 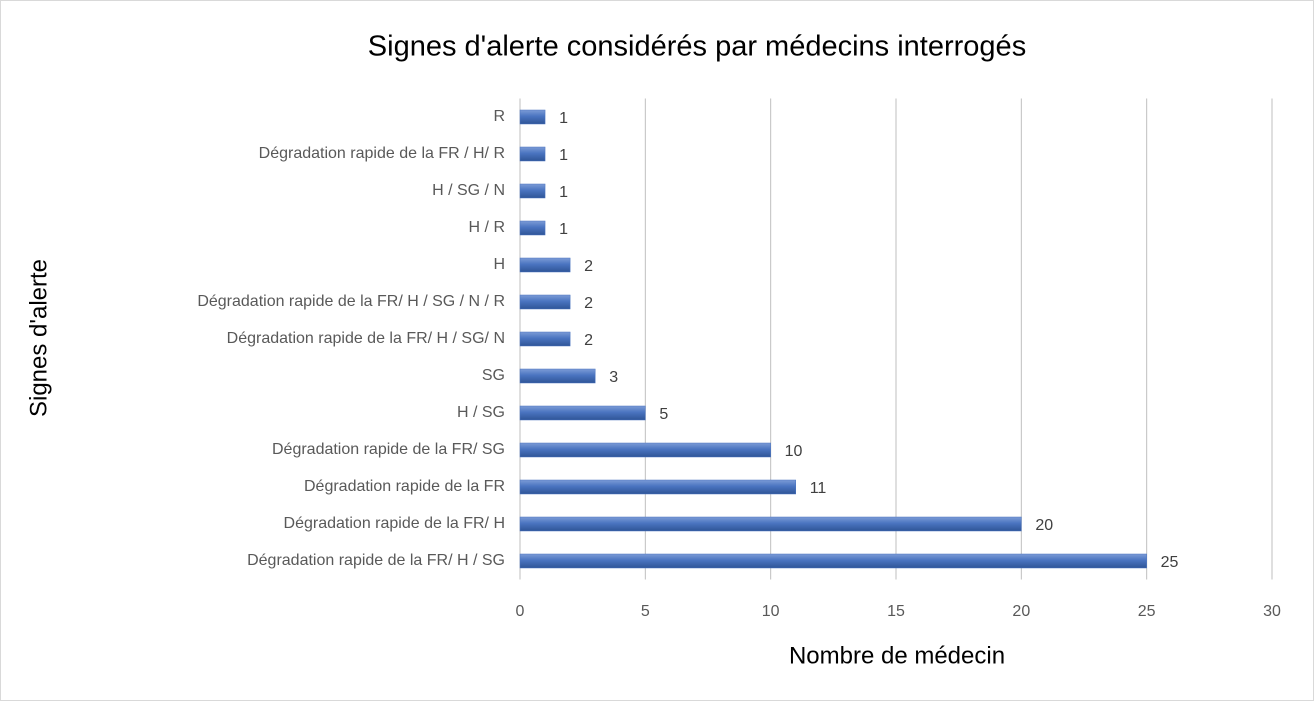 I want to click on data-label: 25, so click(x=1170, y=562).